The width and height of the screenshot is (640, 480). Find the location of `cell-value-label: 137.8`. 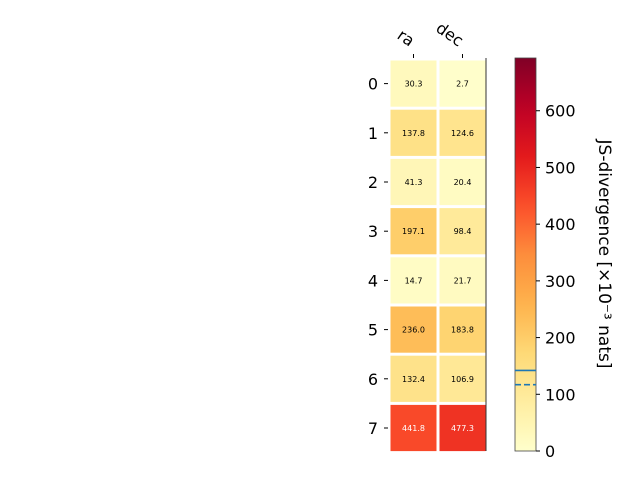

cell-value-label: 137.8 is located at coordinates (413, 133).